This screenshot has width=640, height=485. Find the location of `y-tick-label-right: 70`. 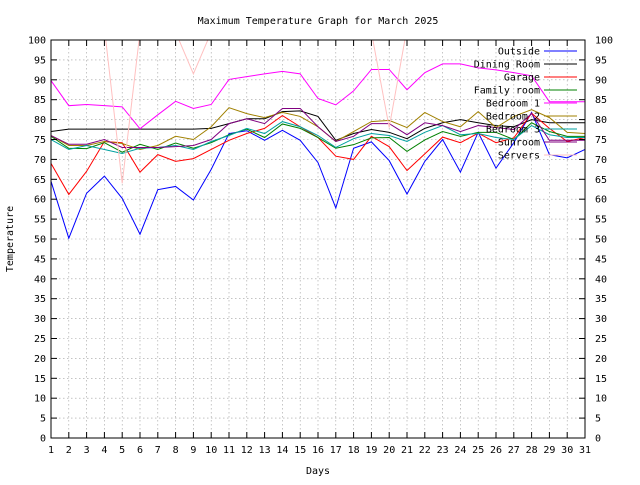

y-tick-label-right: 70 is located at coordinates (601, 160).